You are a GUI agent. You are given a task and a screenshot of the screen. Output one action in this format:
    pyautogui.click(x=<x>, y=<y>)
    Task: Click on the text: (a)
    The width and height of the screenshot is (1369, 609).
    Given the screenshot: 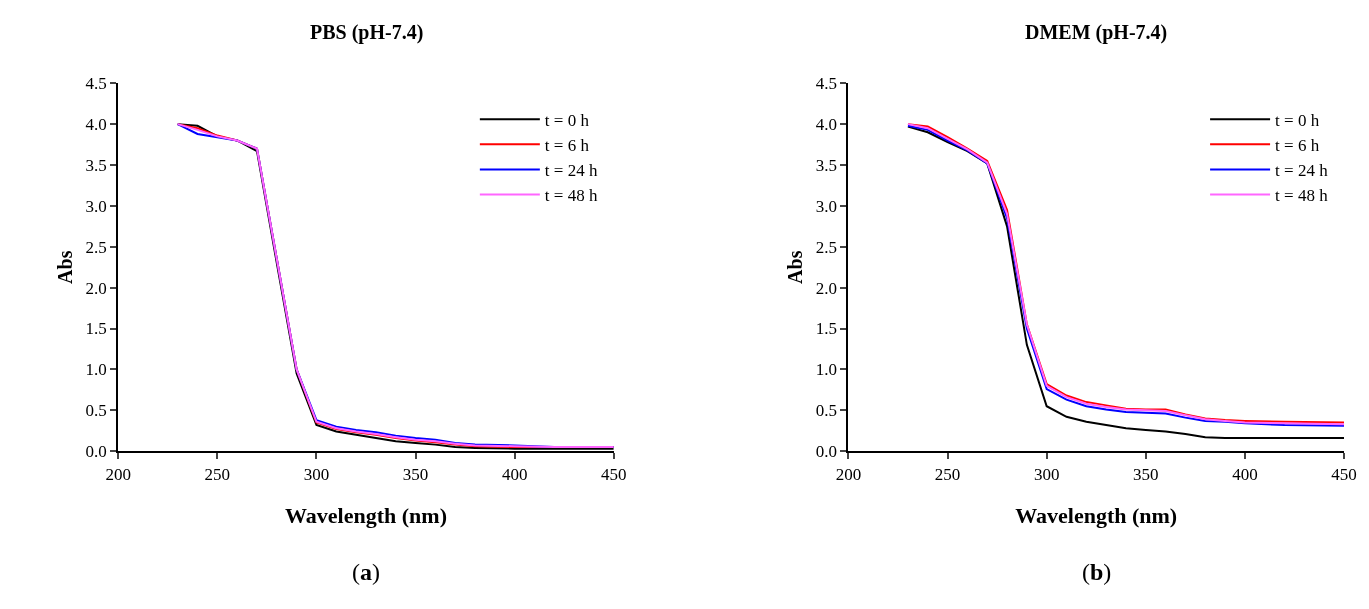 What is the action you would take?
    pyautogui.click(x=366, y=572)
    